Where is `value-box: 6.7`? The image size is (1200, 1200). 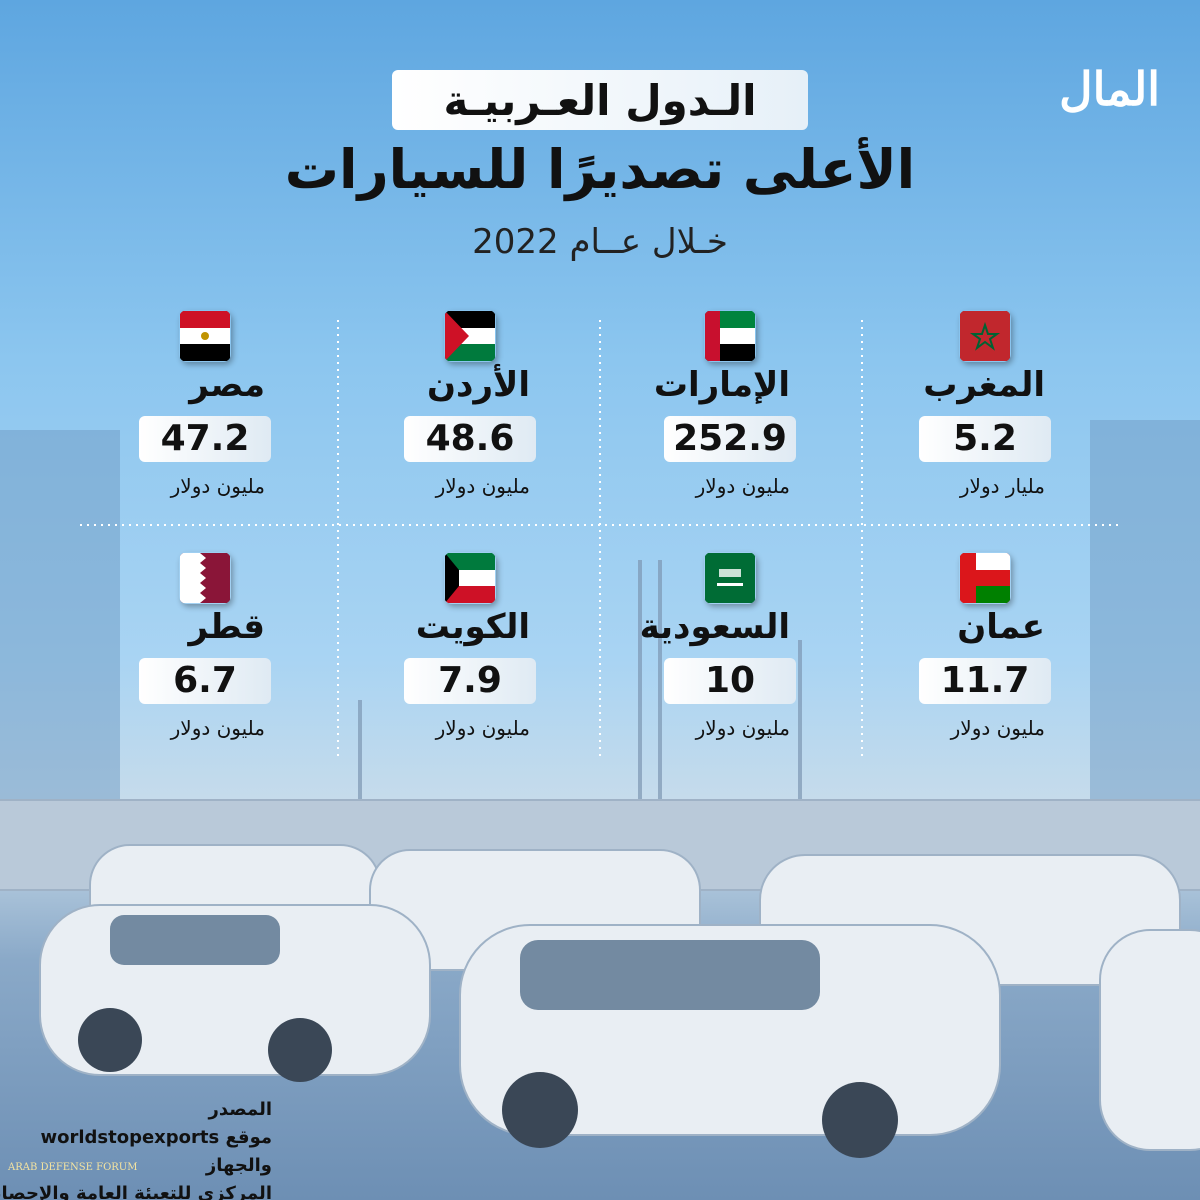 value-box: 6.7 is located at coordinates (205, 681).